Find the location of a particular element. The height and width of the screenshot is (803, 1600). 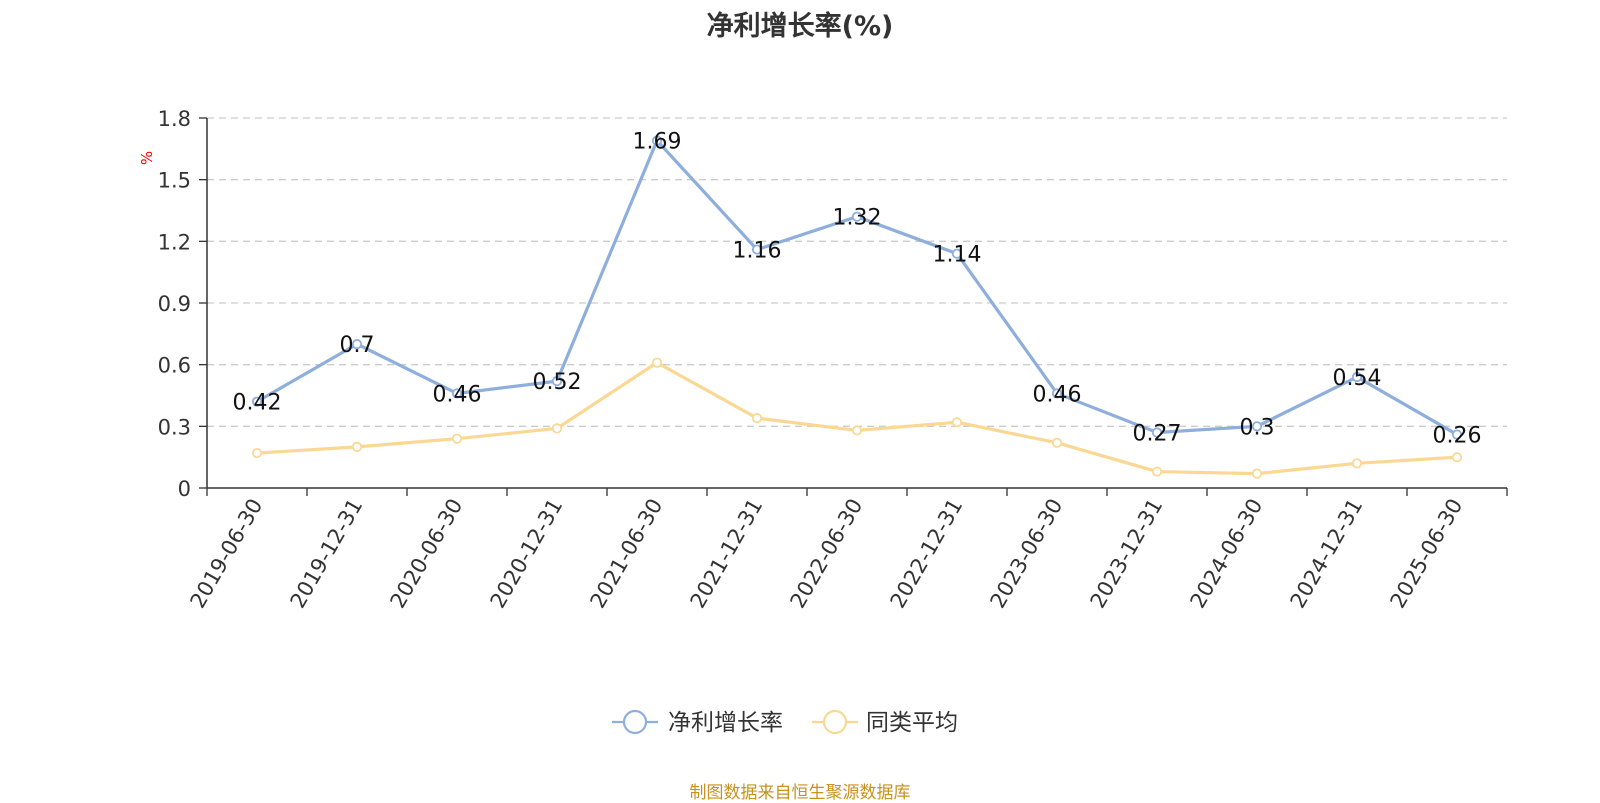

x-tick-label: 2020-12-31 is located at coordinates (527, 554).